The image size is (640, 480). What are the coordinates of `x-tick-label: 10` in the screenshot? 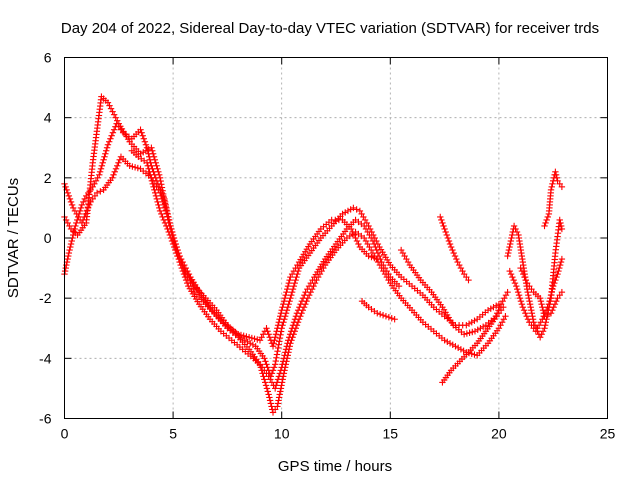 It's located at (282, 434).